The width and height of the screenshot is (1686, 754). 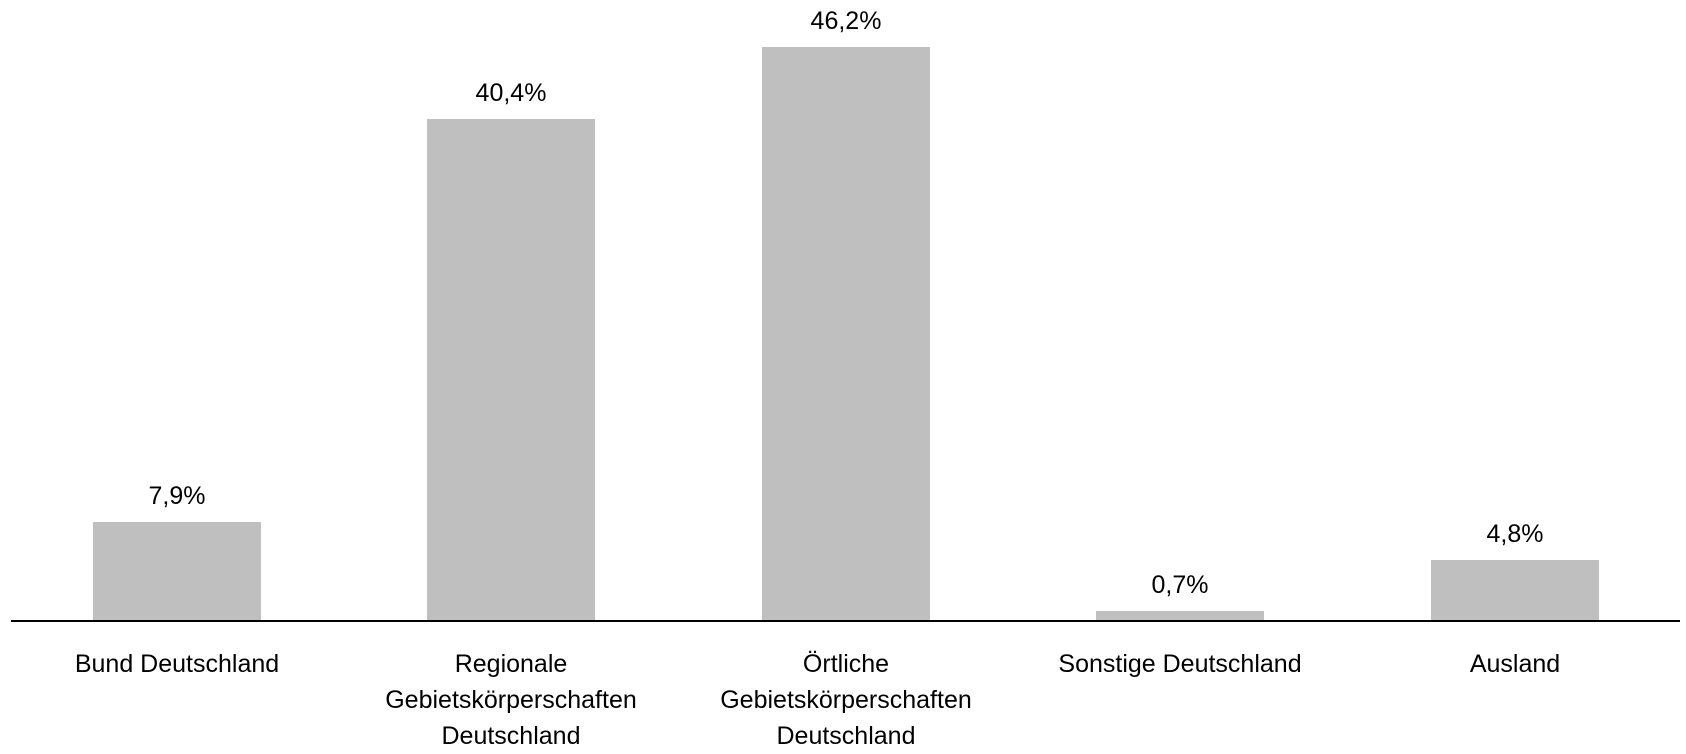 I want to click on x-tick-label: Sonstige Deutschland, so click(x=1180, y=664).